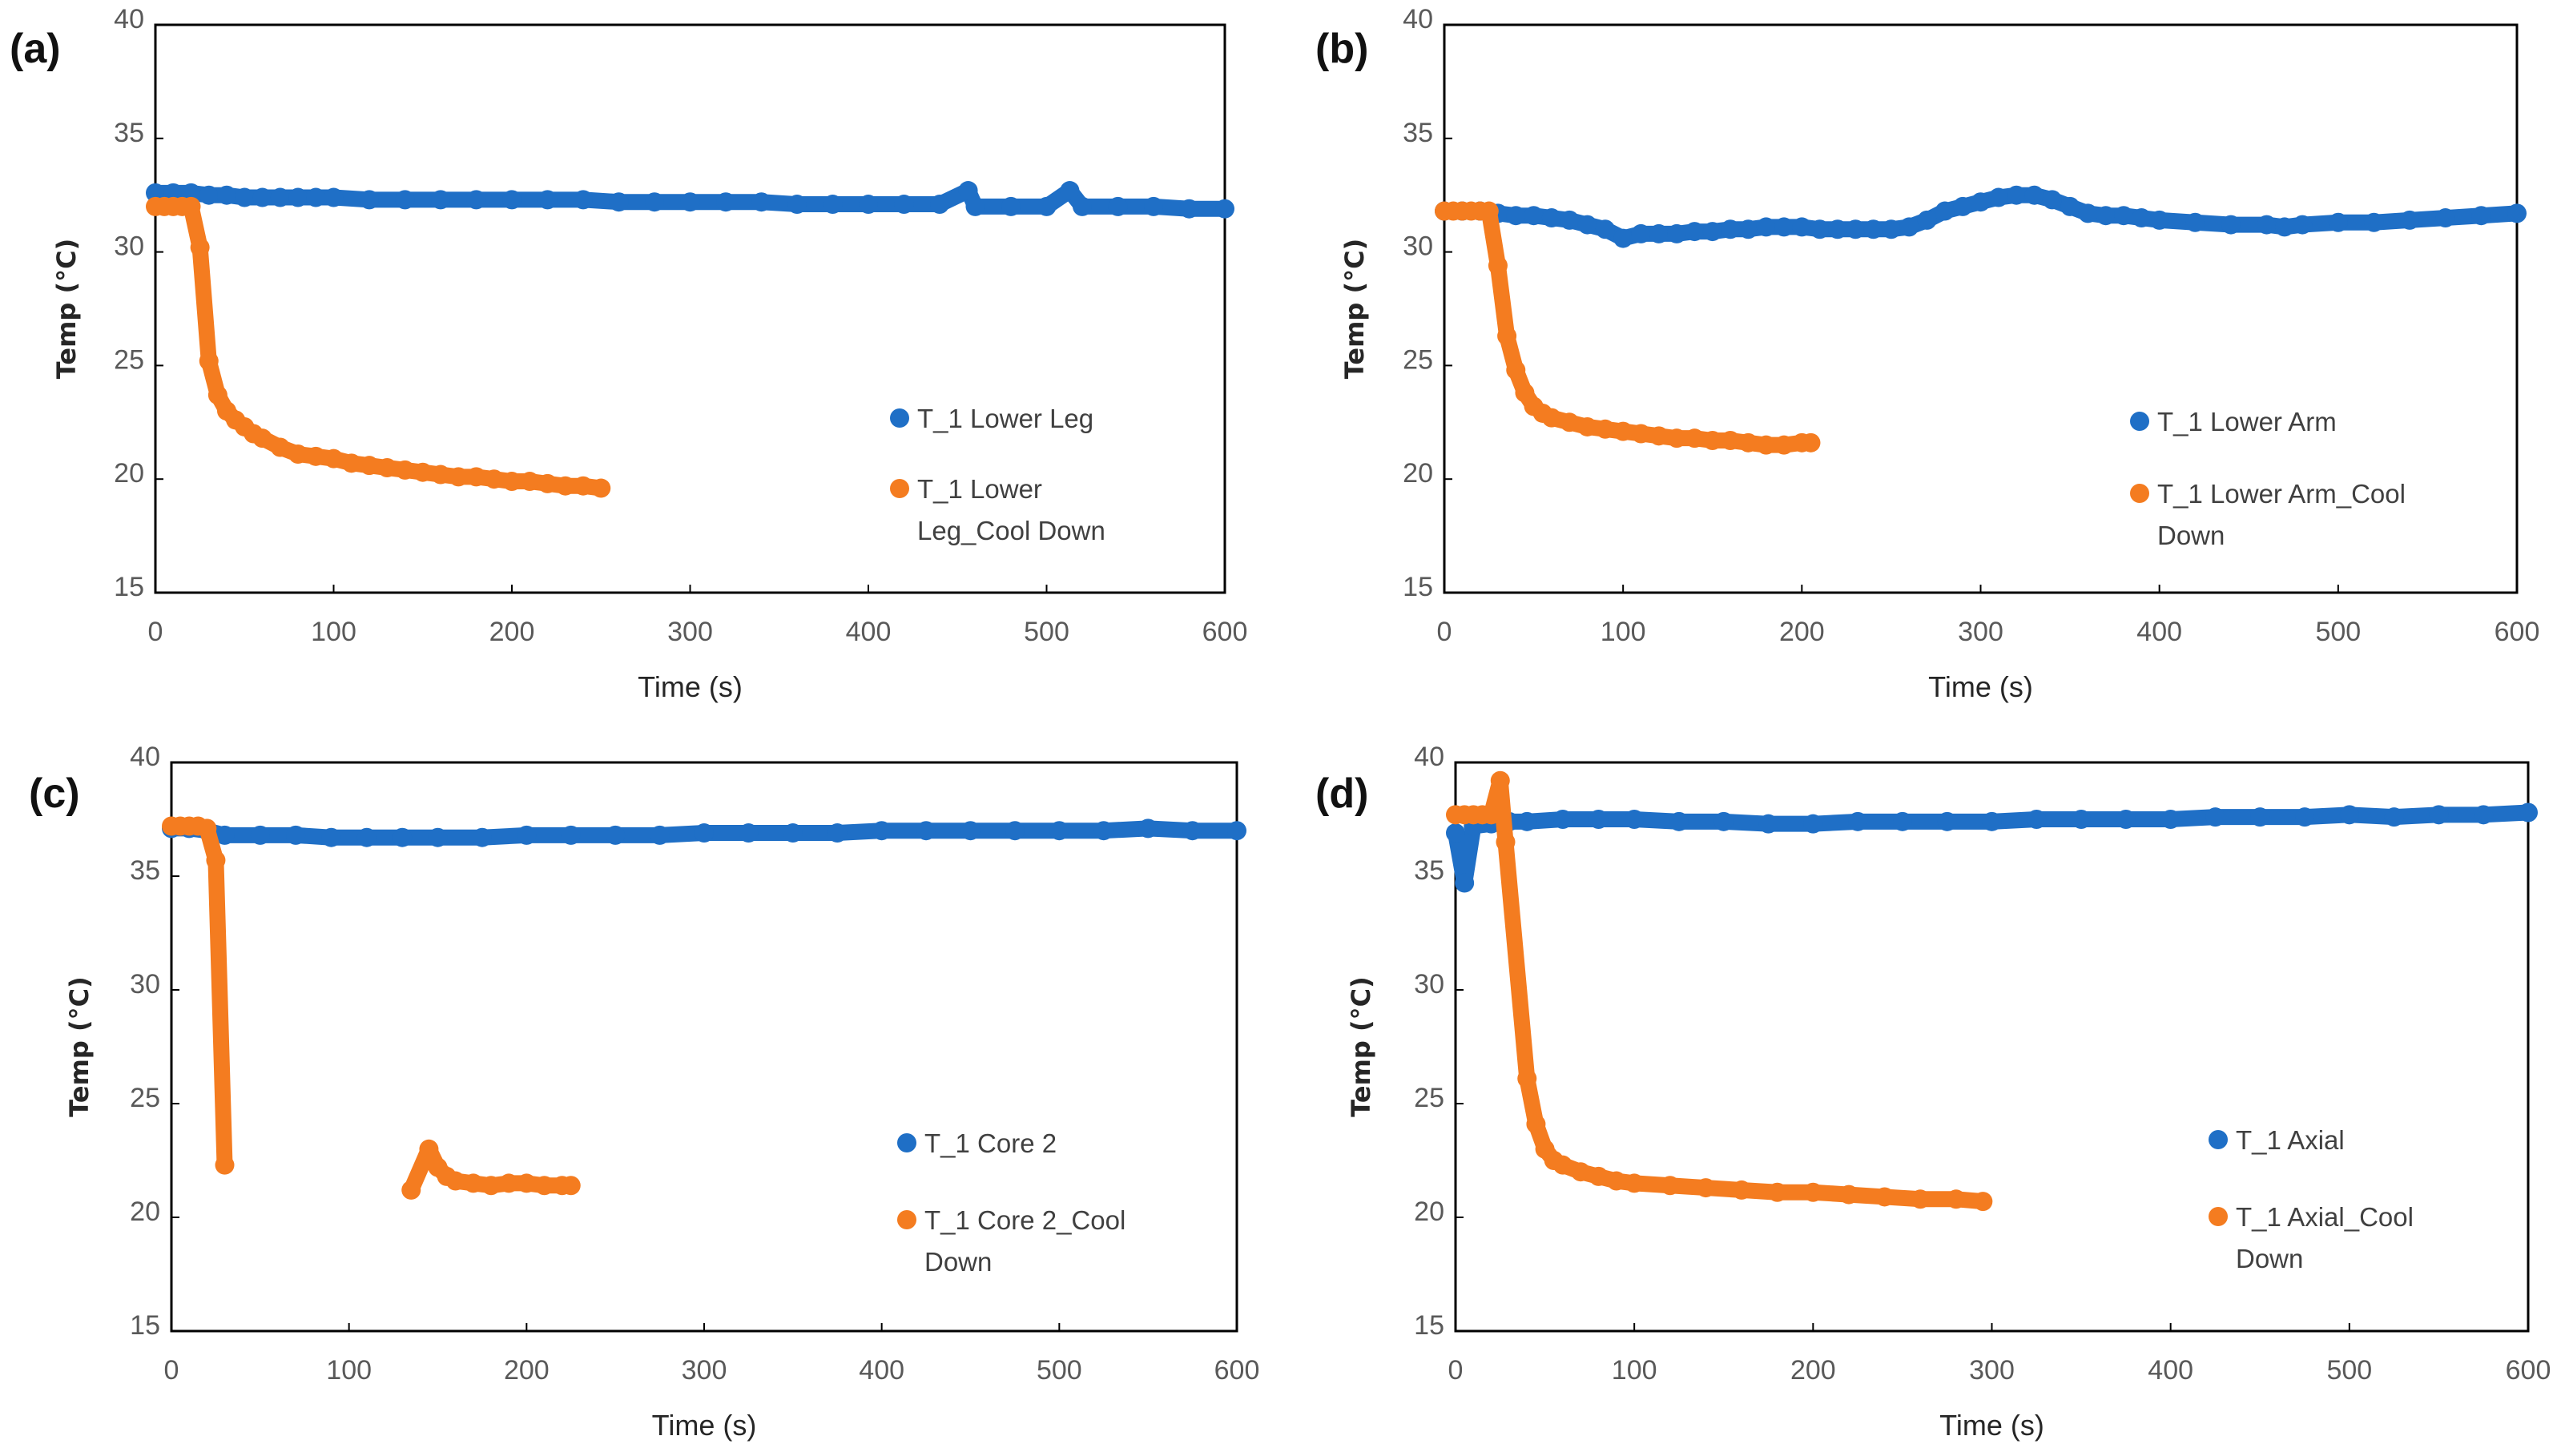 This screenshot has height=1456, width=2561. What do you see at coordinates (1005, 418) in the screenshot?
I see `legend-label: T_1 Lower Leg` at bounding box center [1005, 418].